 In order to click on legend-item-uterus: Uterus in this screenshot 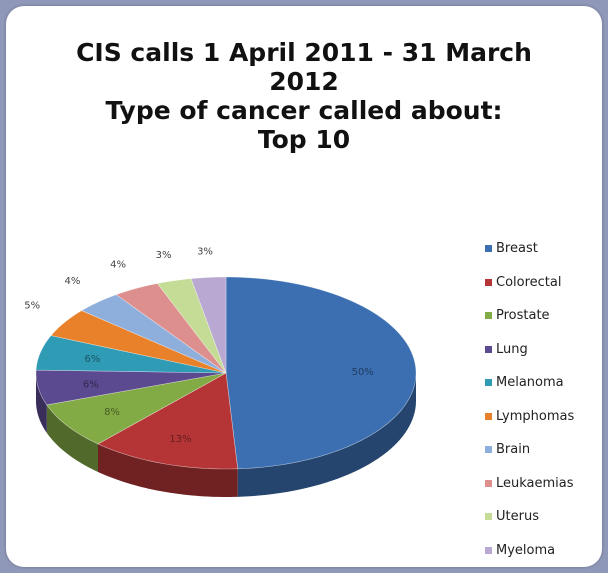, I will do `click(545, 517)`.